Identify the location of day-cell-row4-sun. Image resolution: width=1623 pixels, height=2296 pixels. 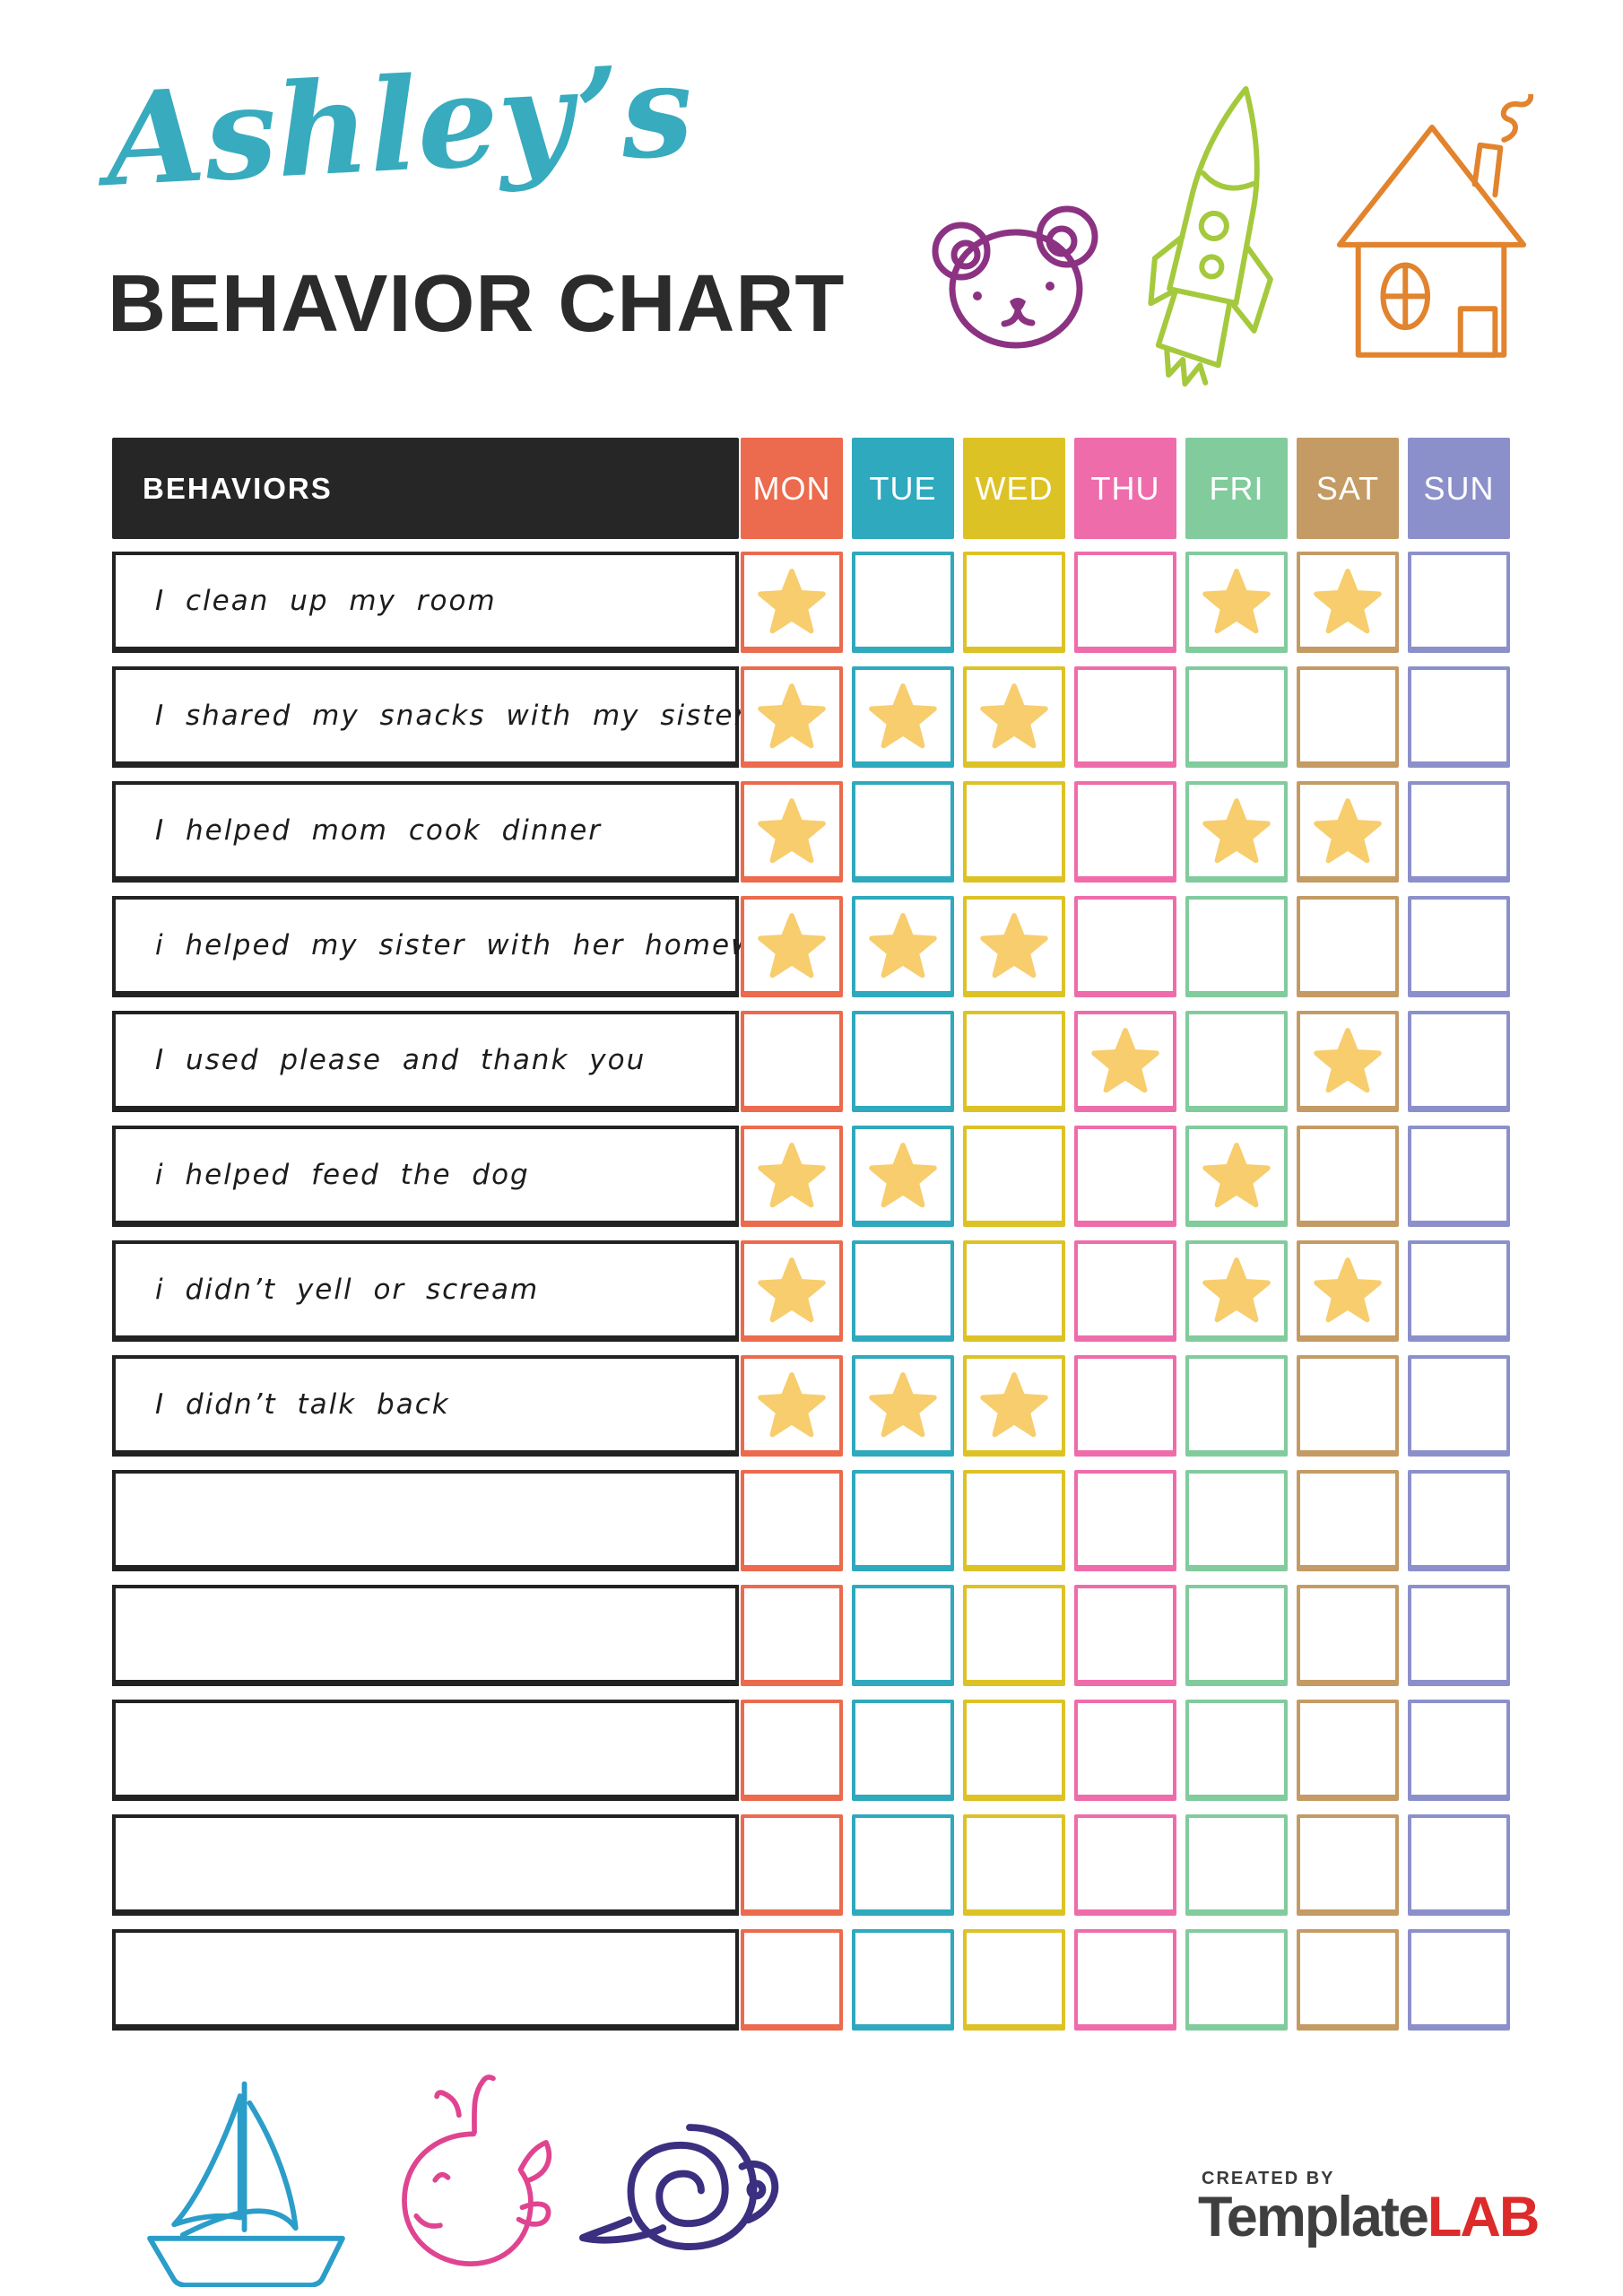
(1459, 946).